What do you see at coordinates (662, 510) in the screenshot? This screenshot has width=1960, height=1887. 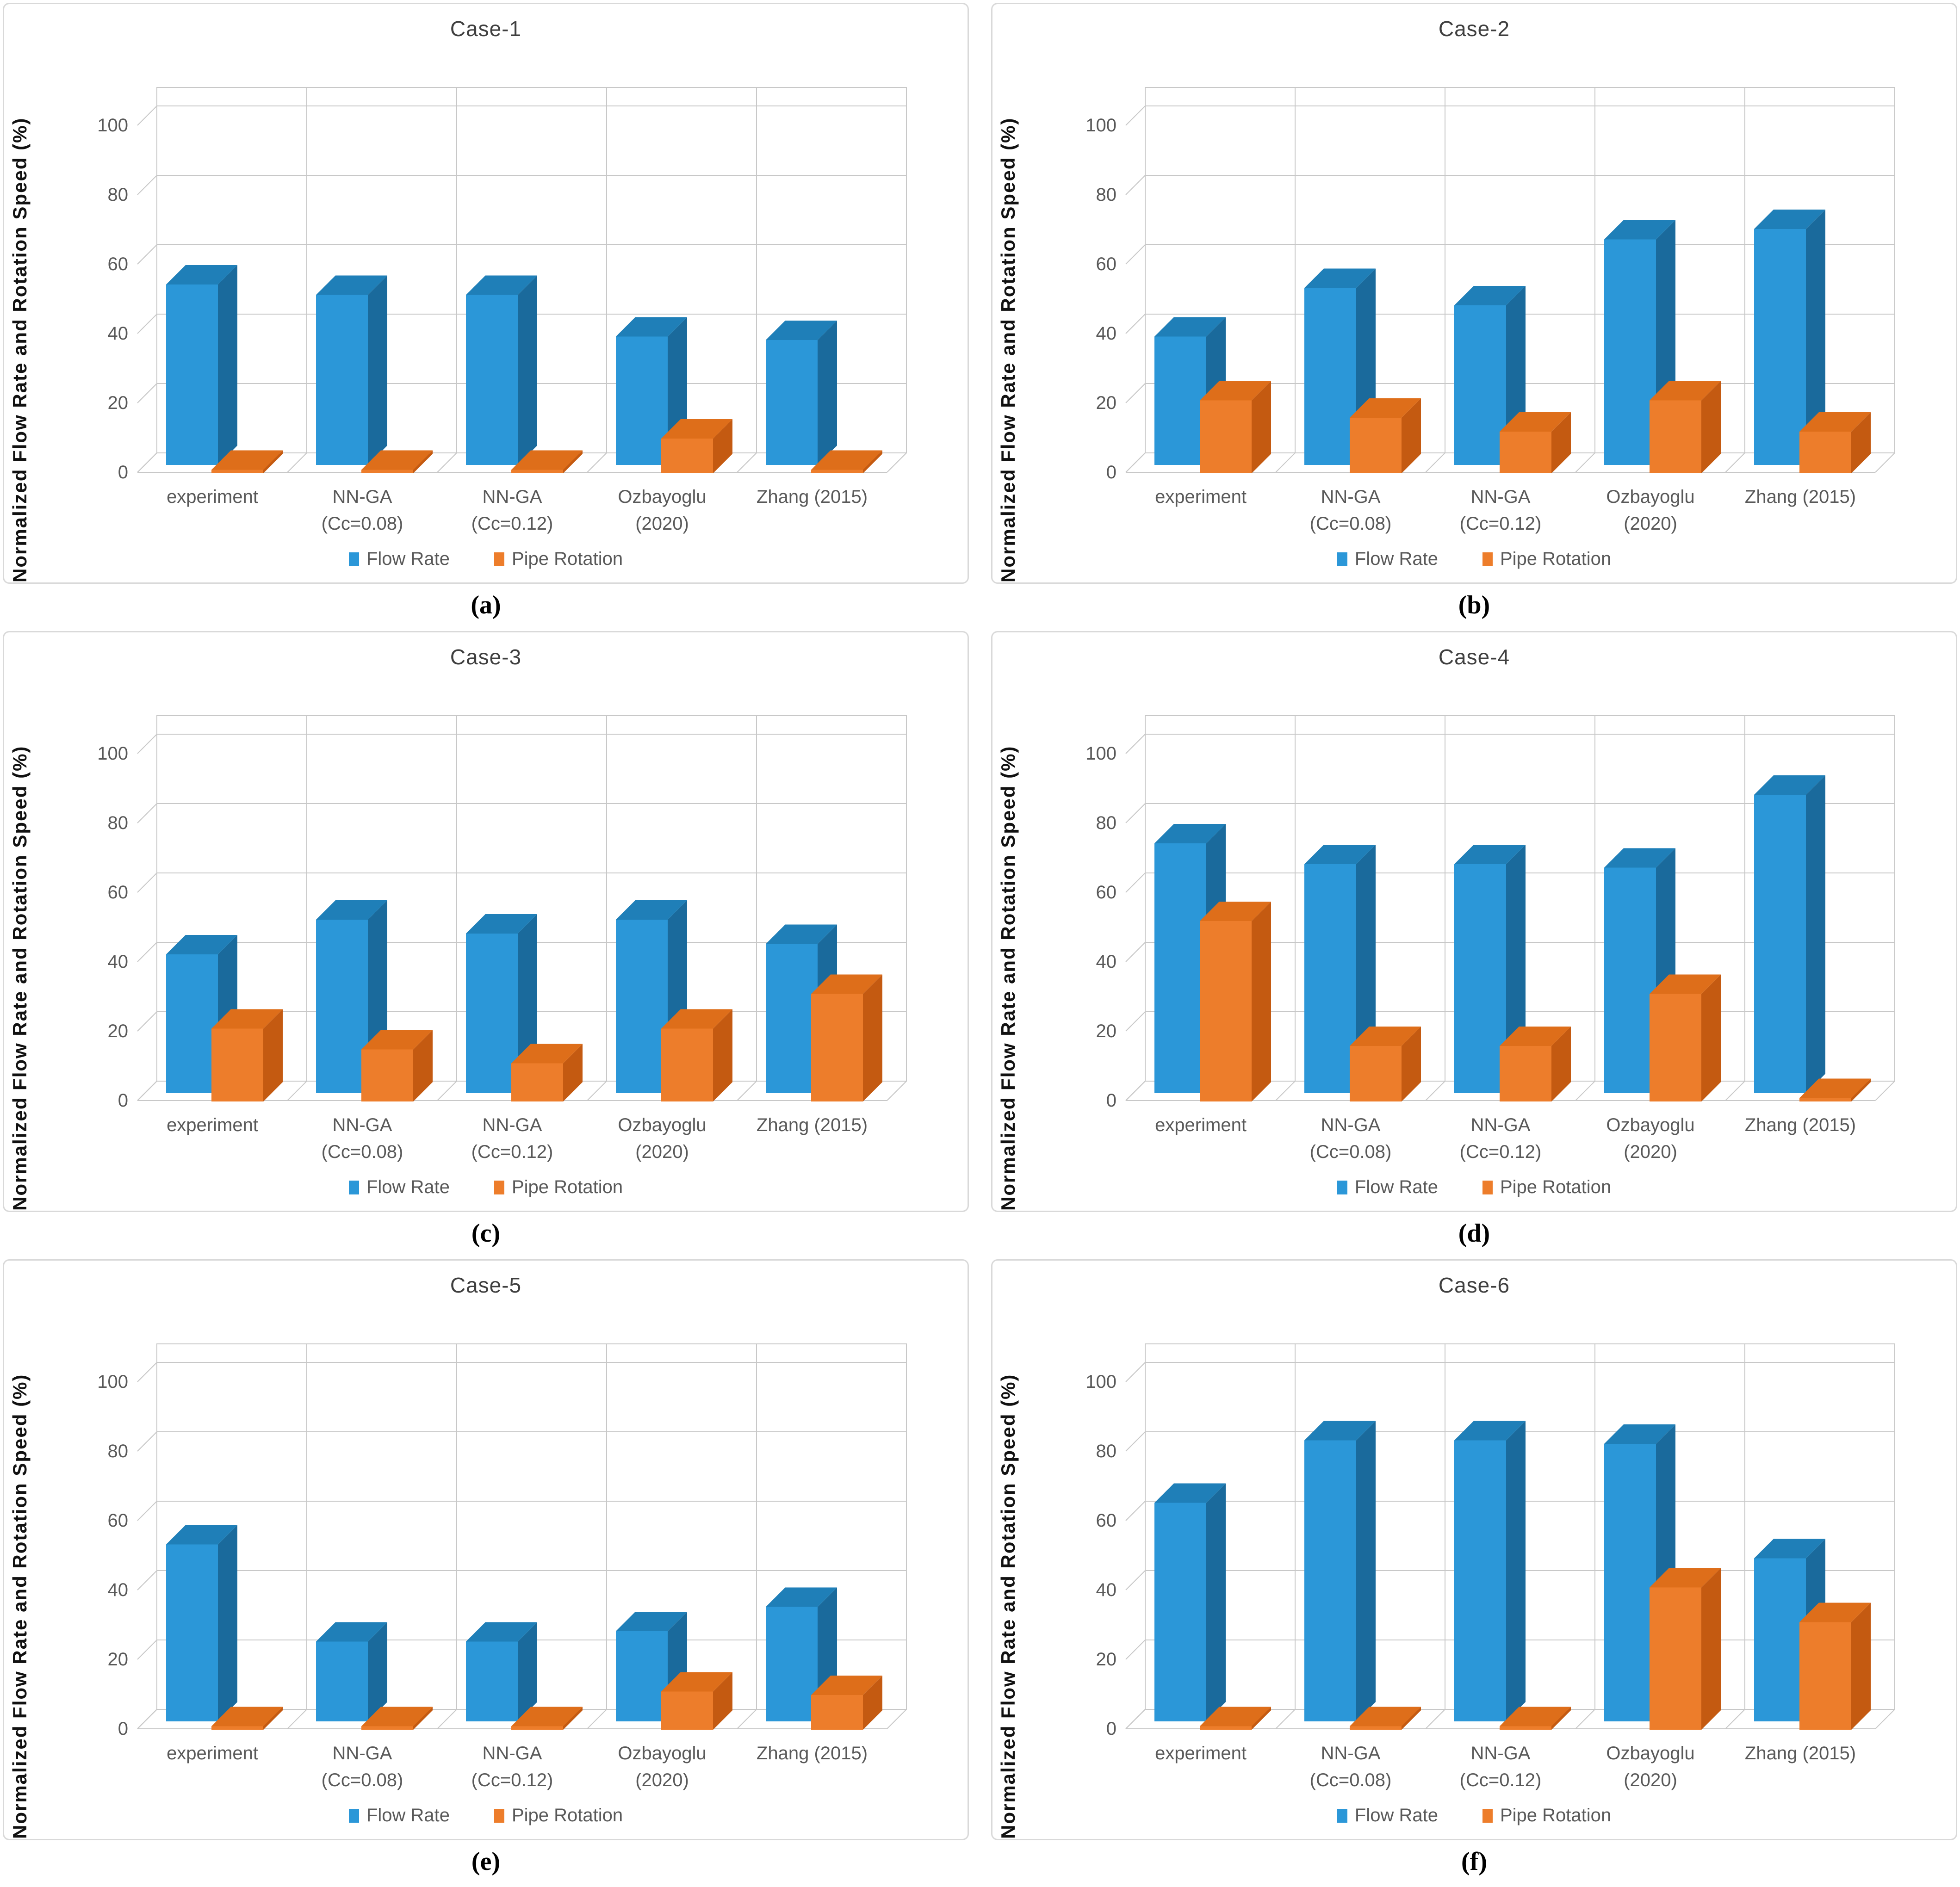 I see `category-label: Ozbayoglu (2020)` at bounding box center [662, 510].